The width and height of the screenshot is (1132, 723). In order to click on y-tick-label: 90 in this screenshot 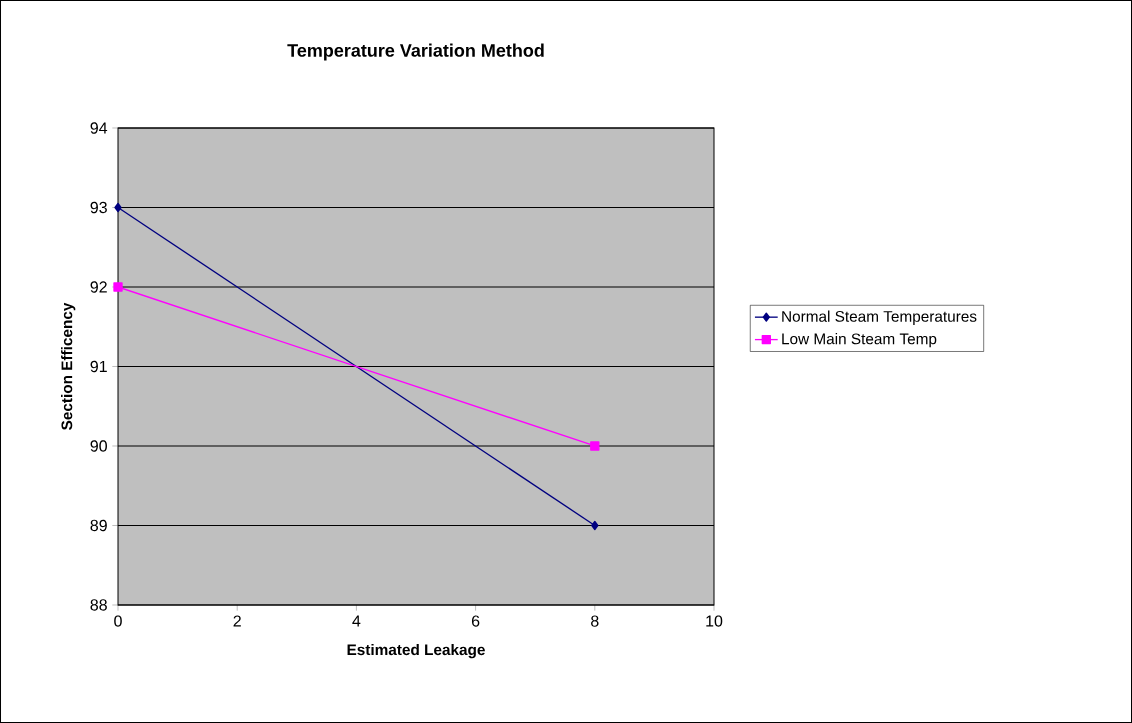, I will do `click(98, 446)`.